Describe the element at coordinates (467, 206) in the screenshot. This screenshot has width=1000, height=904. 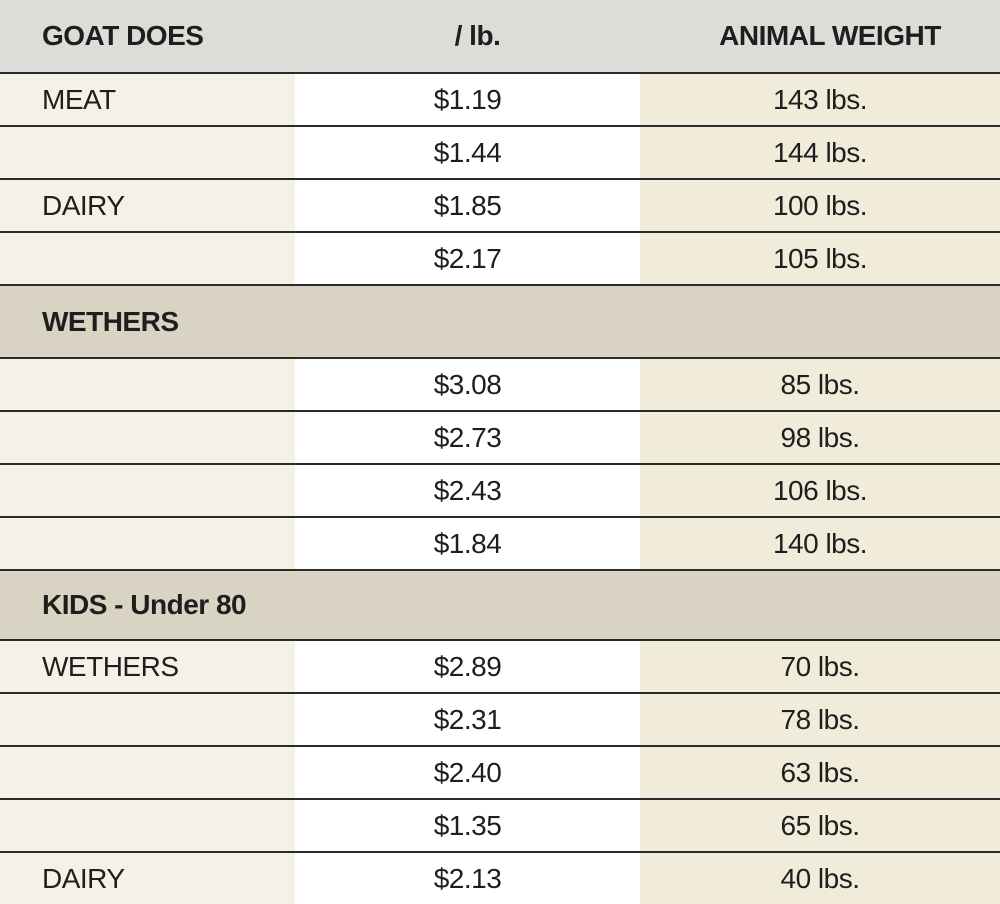
I see `row-price: $1.85` at that location.